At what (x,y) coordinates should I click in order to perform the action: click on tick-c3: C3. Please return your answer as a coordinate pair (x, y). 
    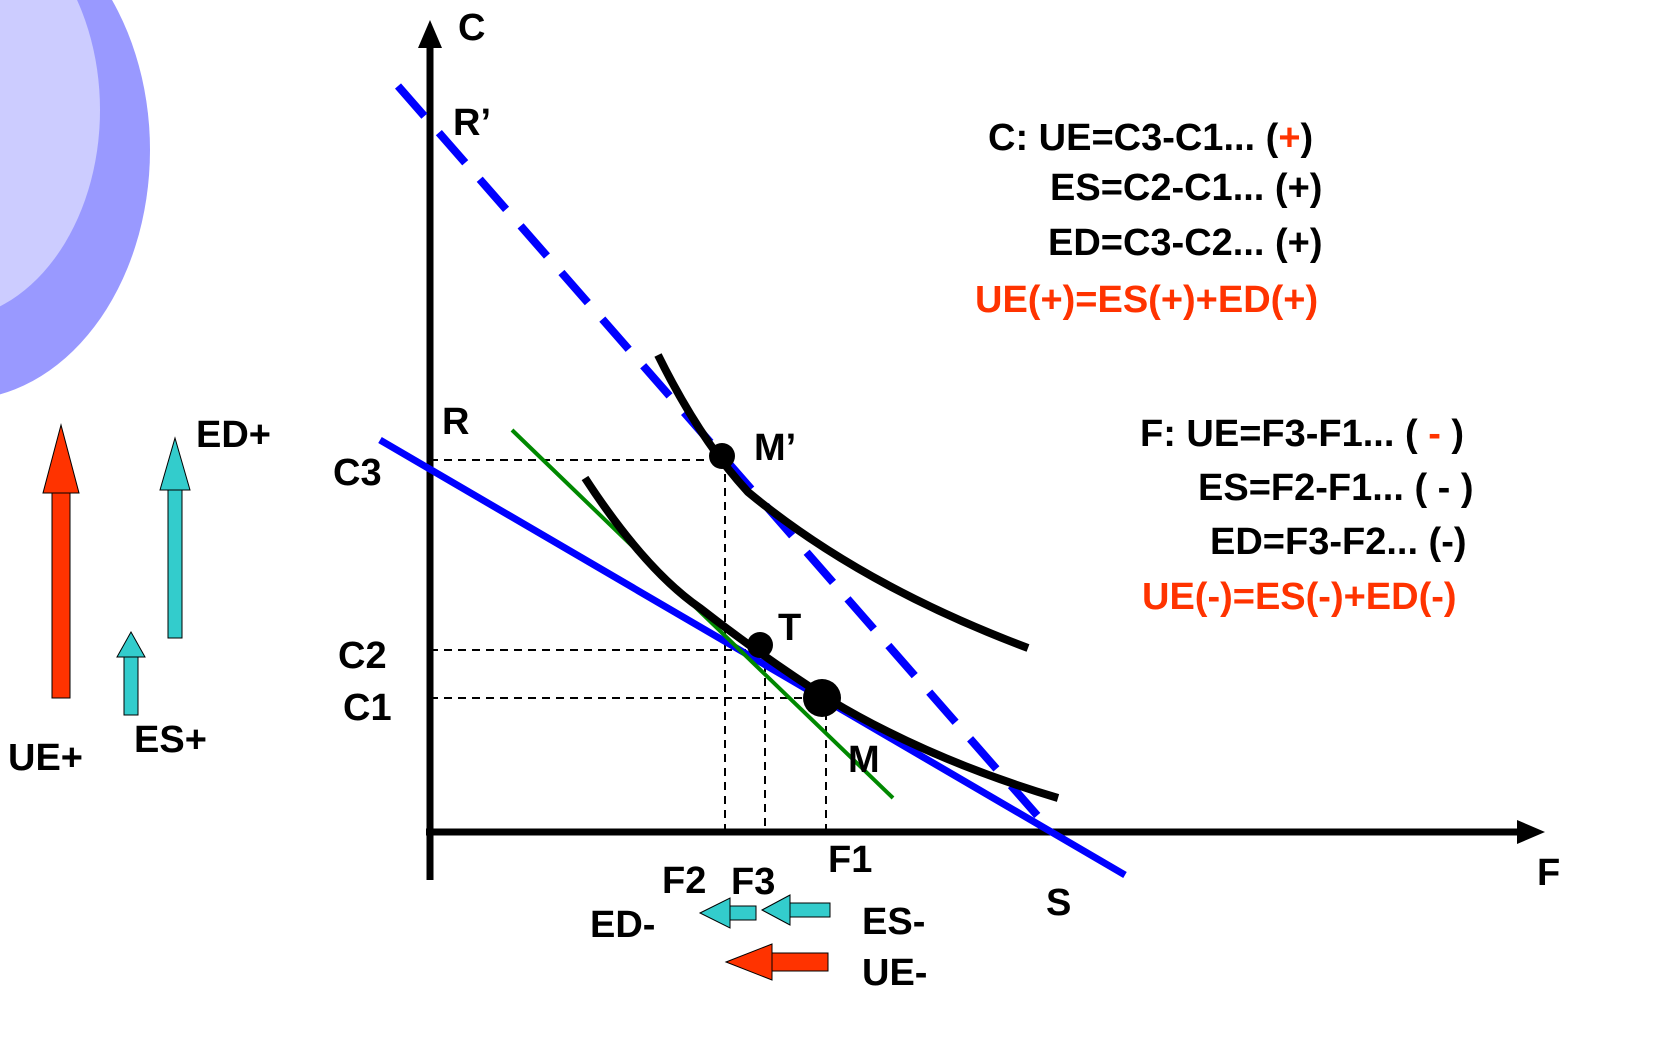
    Looking at the image, I should click on (357, 473).